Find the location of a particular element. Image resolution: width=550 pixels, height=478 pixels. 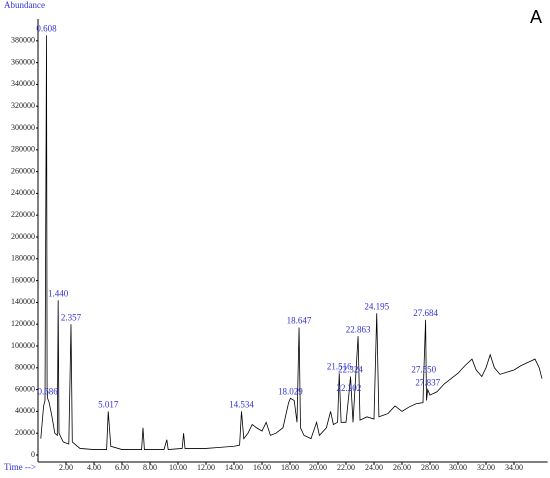

peak-label: 22.324 is located at coordinates (350, 370).